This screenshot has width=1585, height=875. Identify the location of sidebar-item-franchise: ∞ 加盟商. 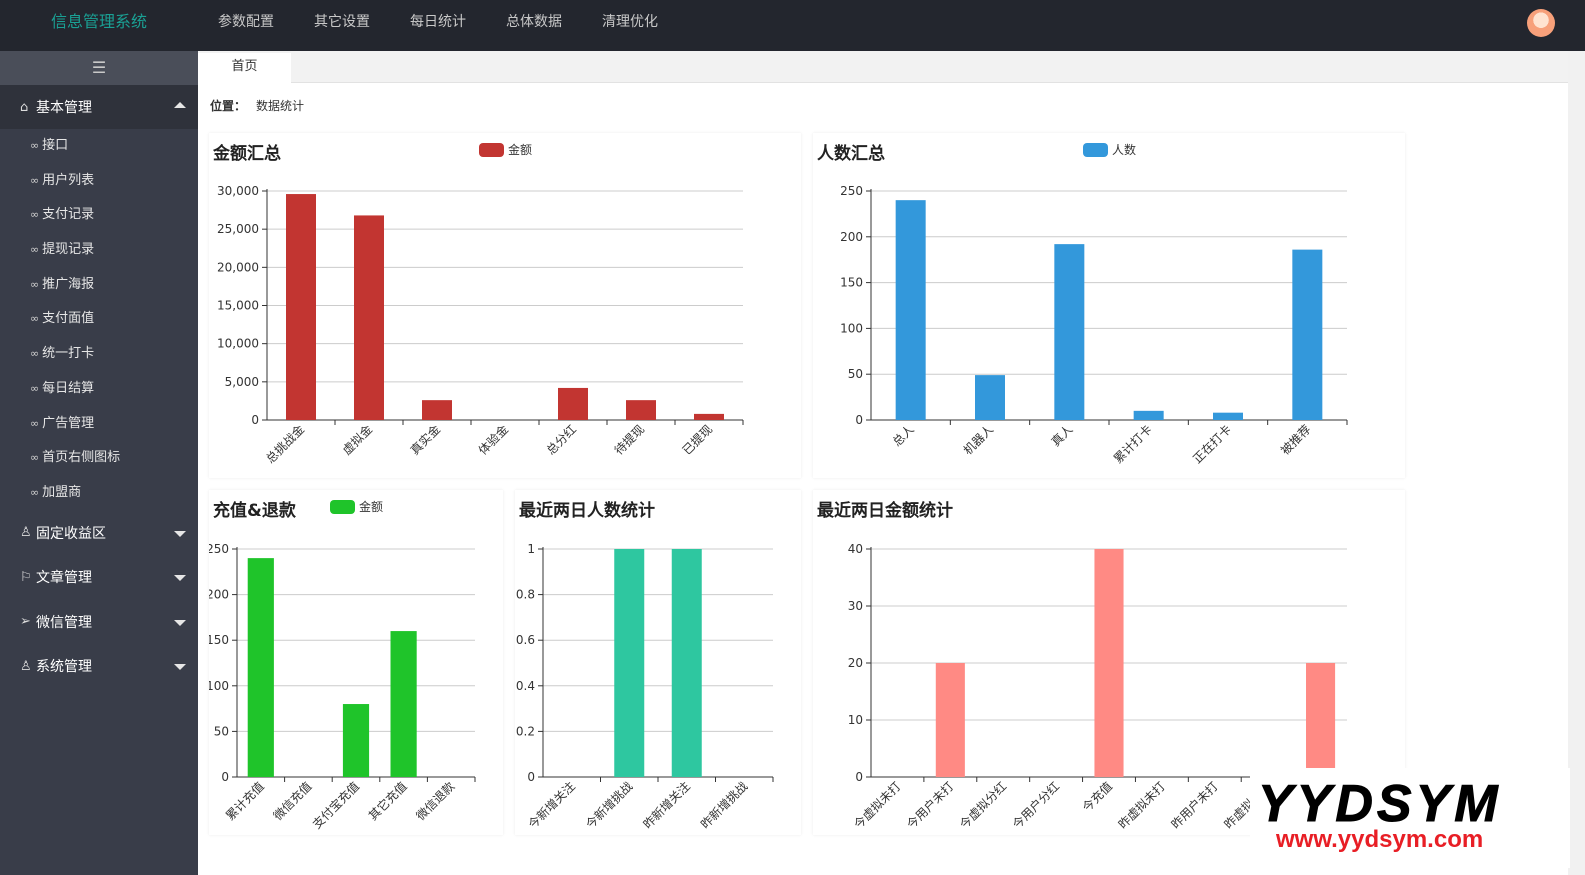
(99, 493).